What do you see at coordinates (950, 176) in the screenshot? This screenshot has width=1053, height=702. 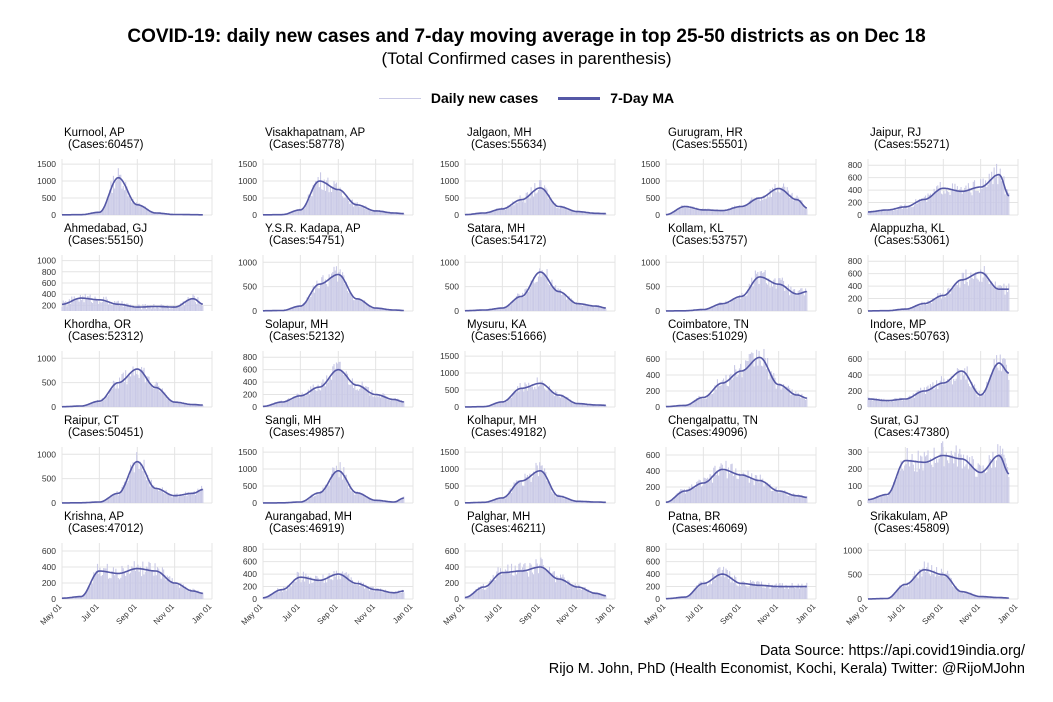 I see `district-panel: Jaipur, RJ (Cases:55271) 0 200 400 600 800` at bounding box center [950, 176].